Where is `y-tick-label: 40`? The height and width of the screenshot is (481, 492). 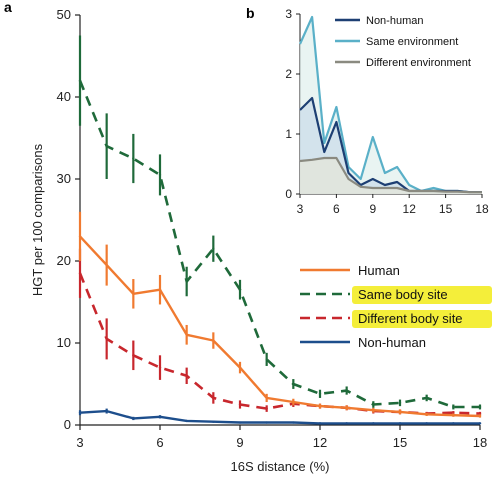 y-tick-label: 40 is located at coordinates (64, 96).